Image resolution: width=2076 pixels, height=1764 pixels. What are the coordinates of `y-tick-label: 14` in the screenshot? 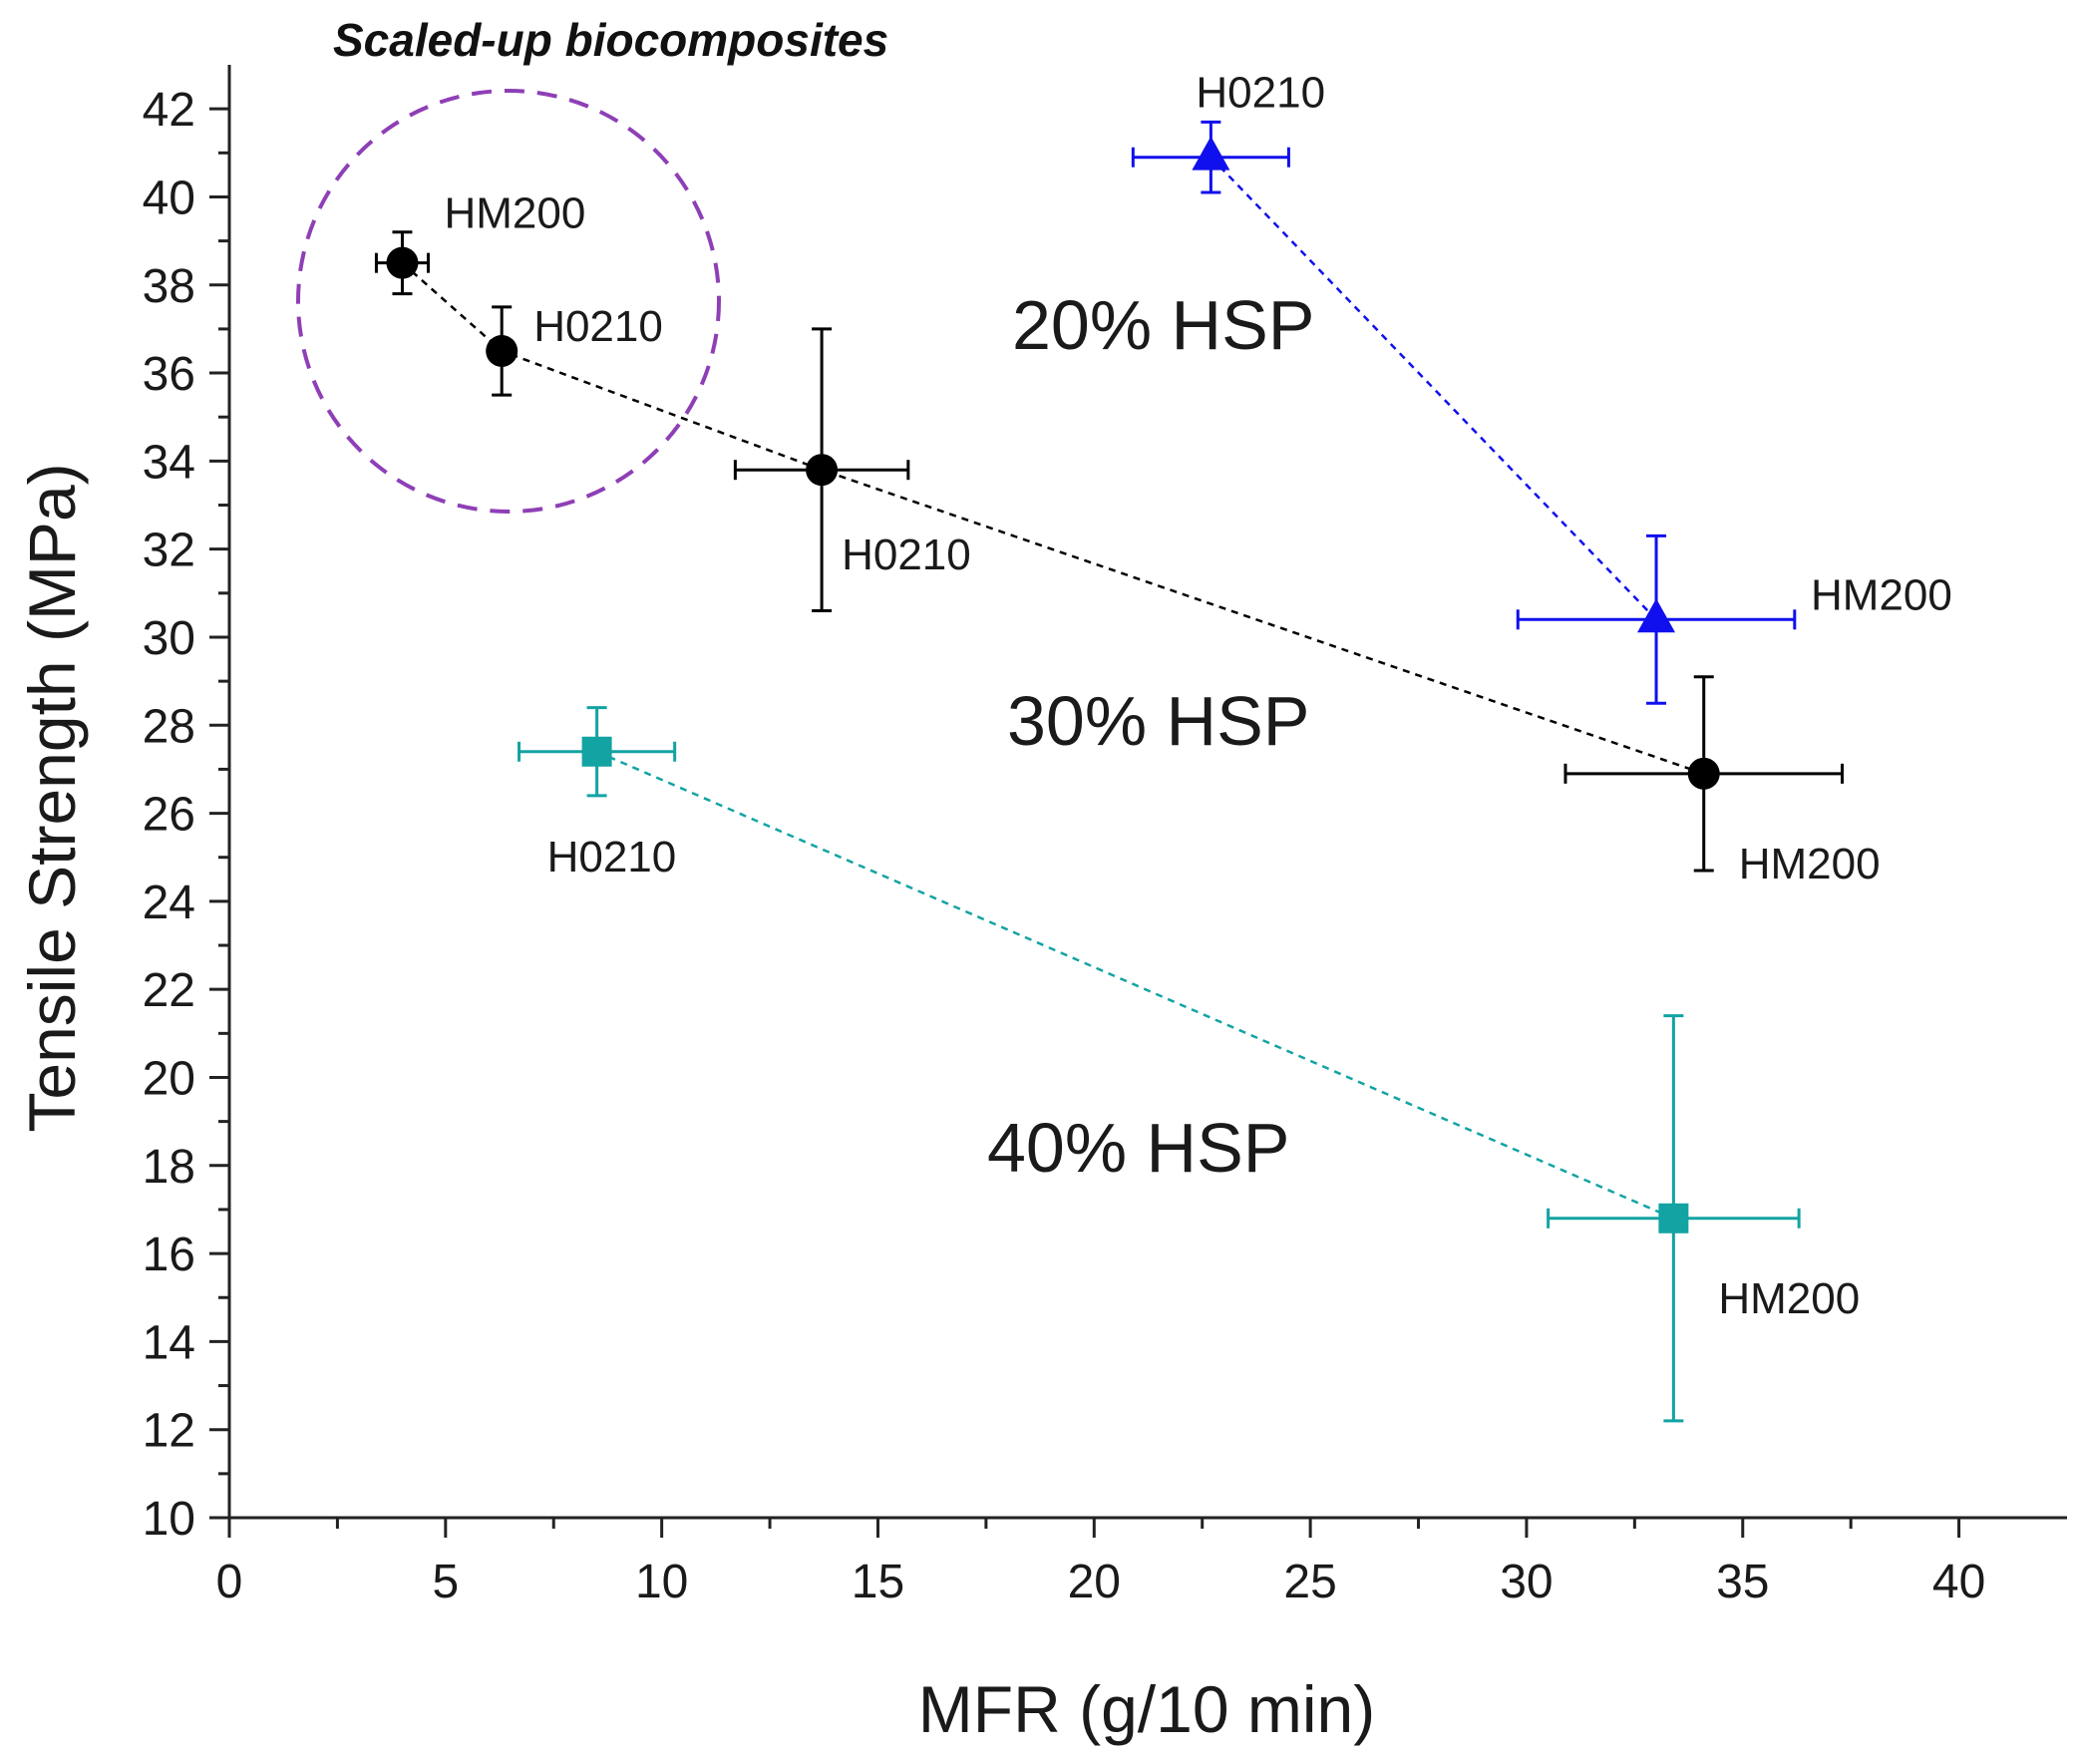 It's located at (169, 1342).